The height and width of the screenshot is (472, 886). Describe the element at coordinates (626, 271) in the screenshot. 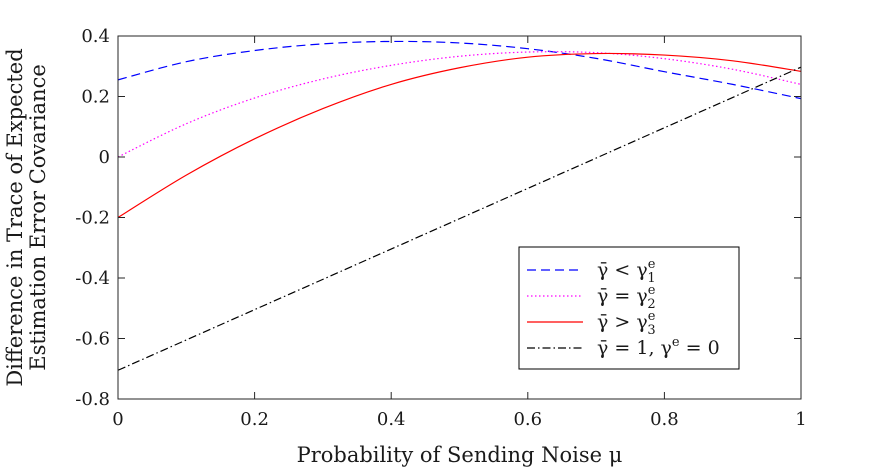

I see `legend-label-1: γ̄ < γe 1` at that location.